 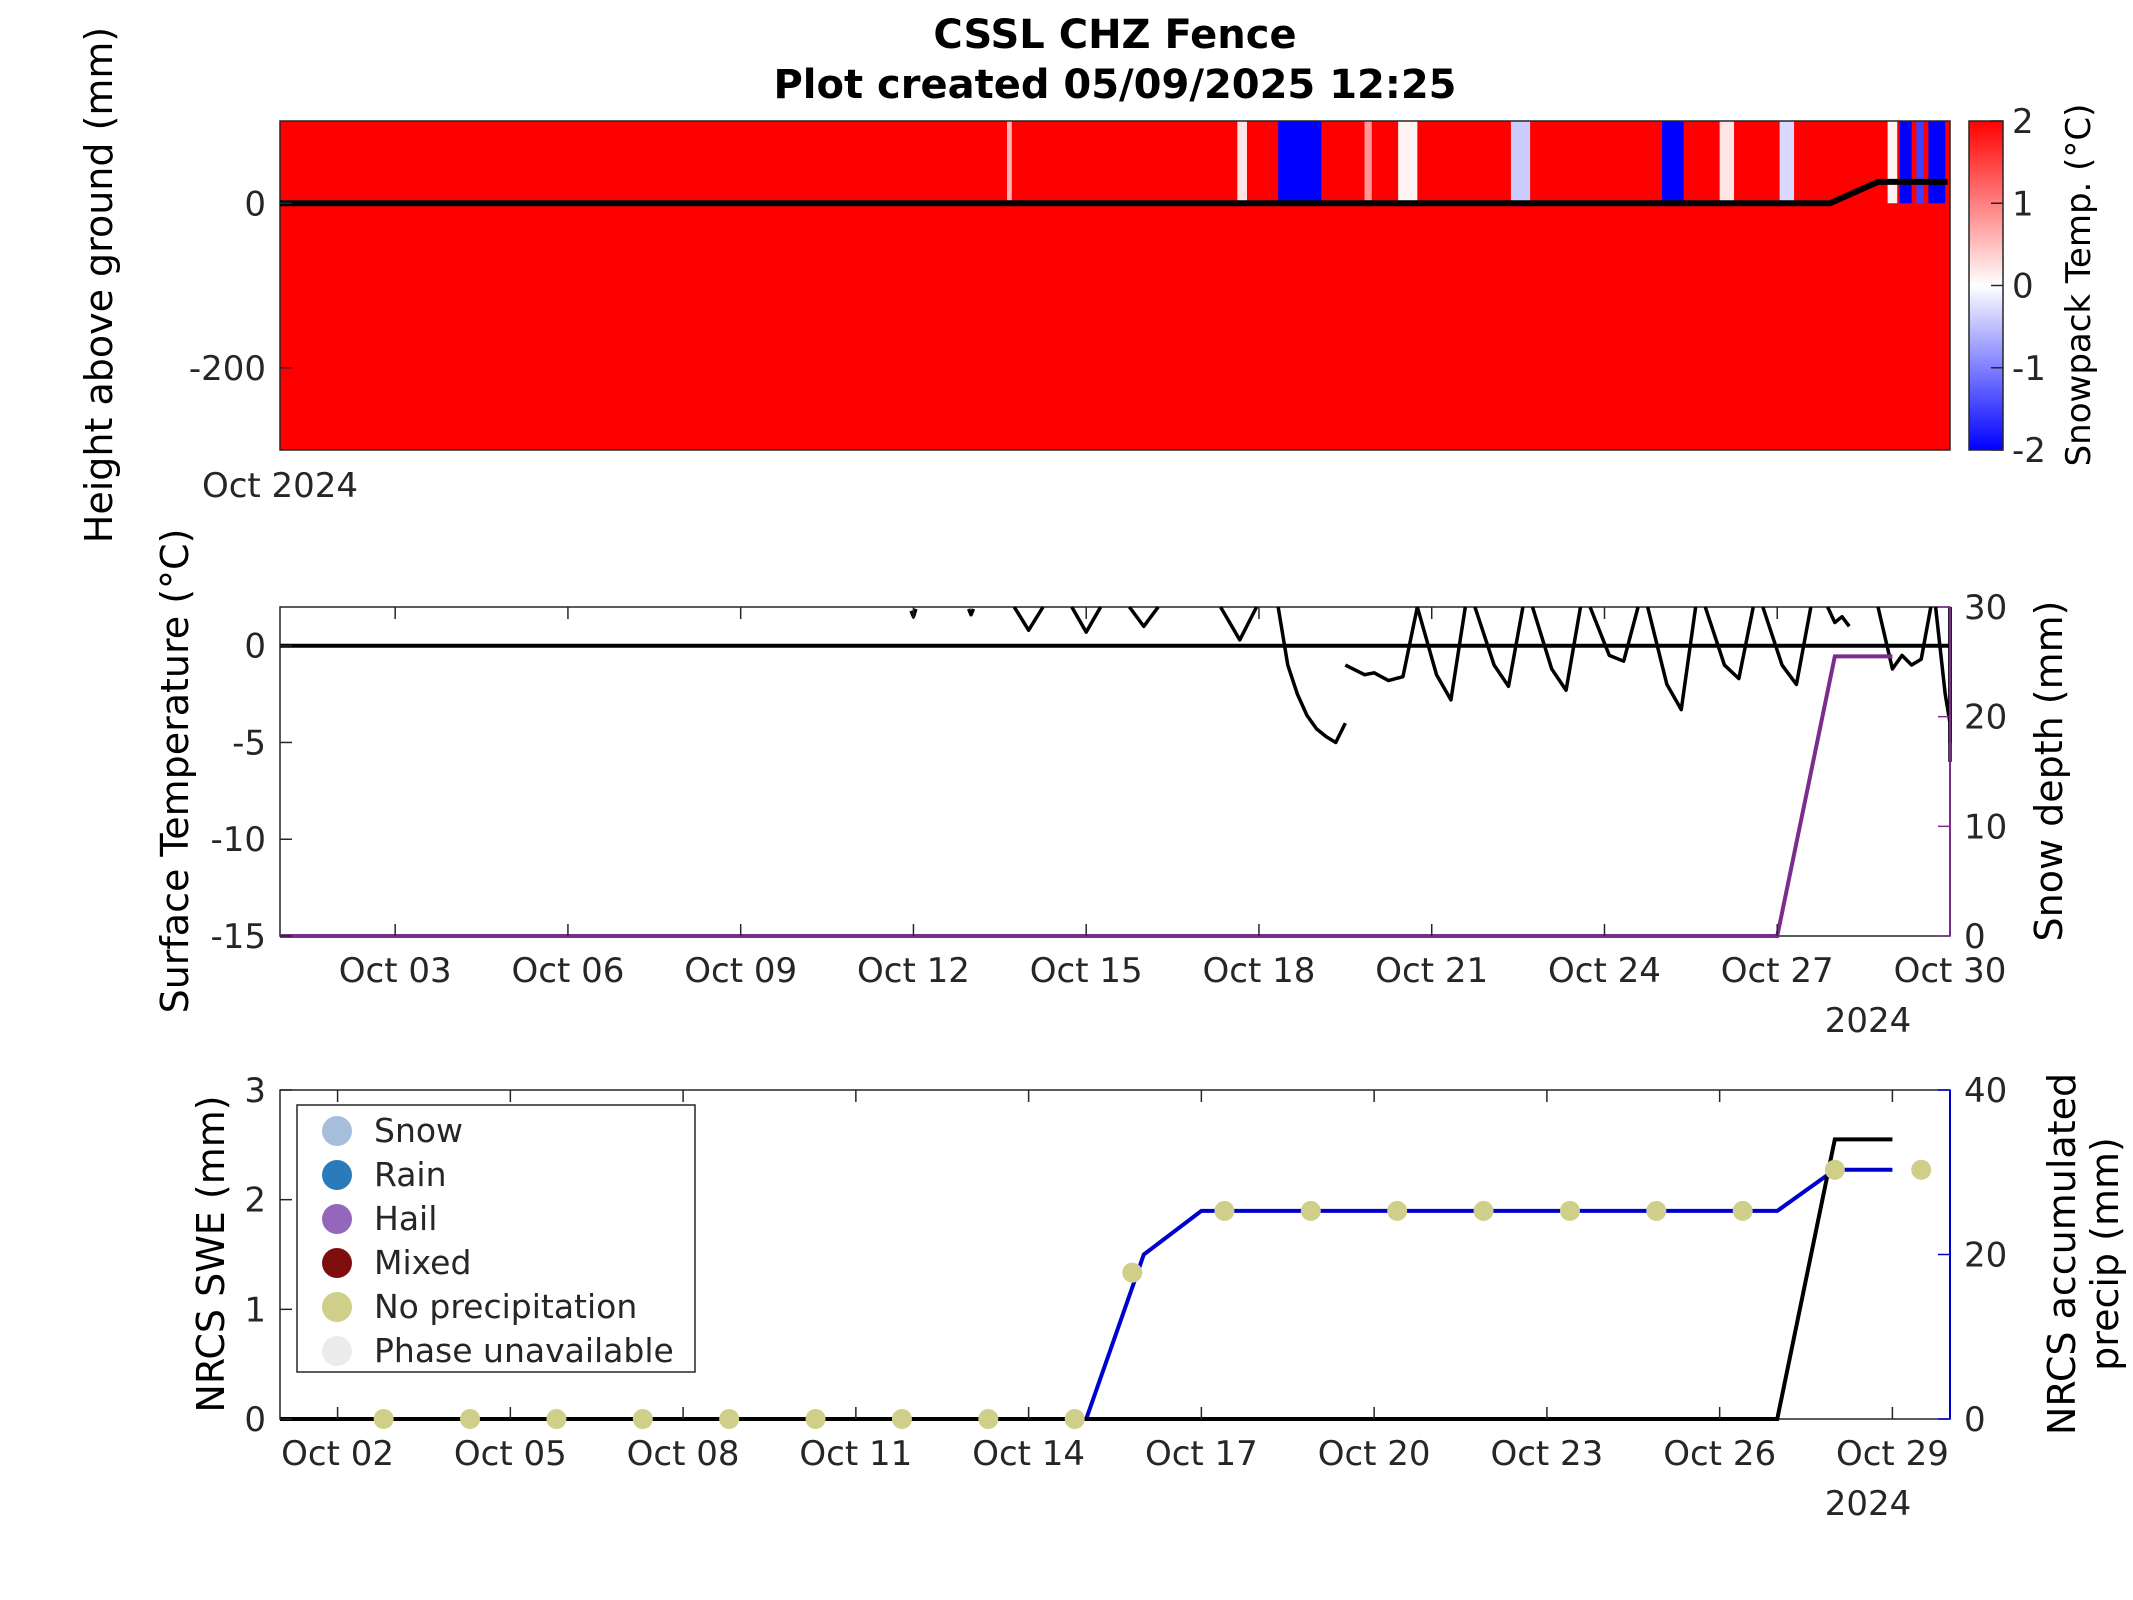 What do you see at coordinates (255, 1201) in the screenshot?
I see `swe-y-tick-label: 2` at bounding box center [255, 1201].